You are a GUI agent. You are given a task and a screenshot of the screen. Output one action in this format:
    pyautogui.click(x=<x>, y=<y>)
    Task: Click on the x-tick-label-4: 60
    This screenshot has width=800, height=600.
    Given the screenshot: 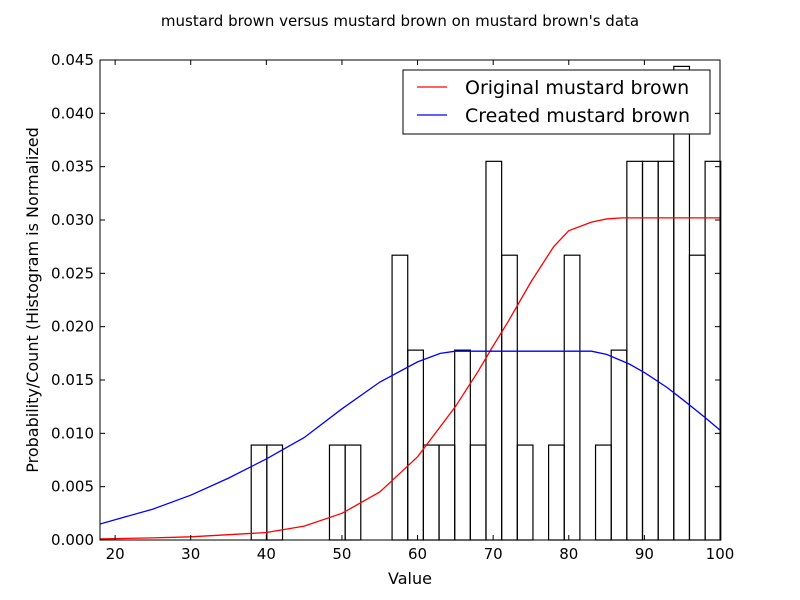 What is the action you would take?
    pyautogui.click(x=417, y=554)
    